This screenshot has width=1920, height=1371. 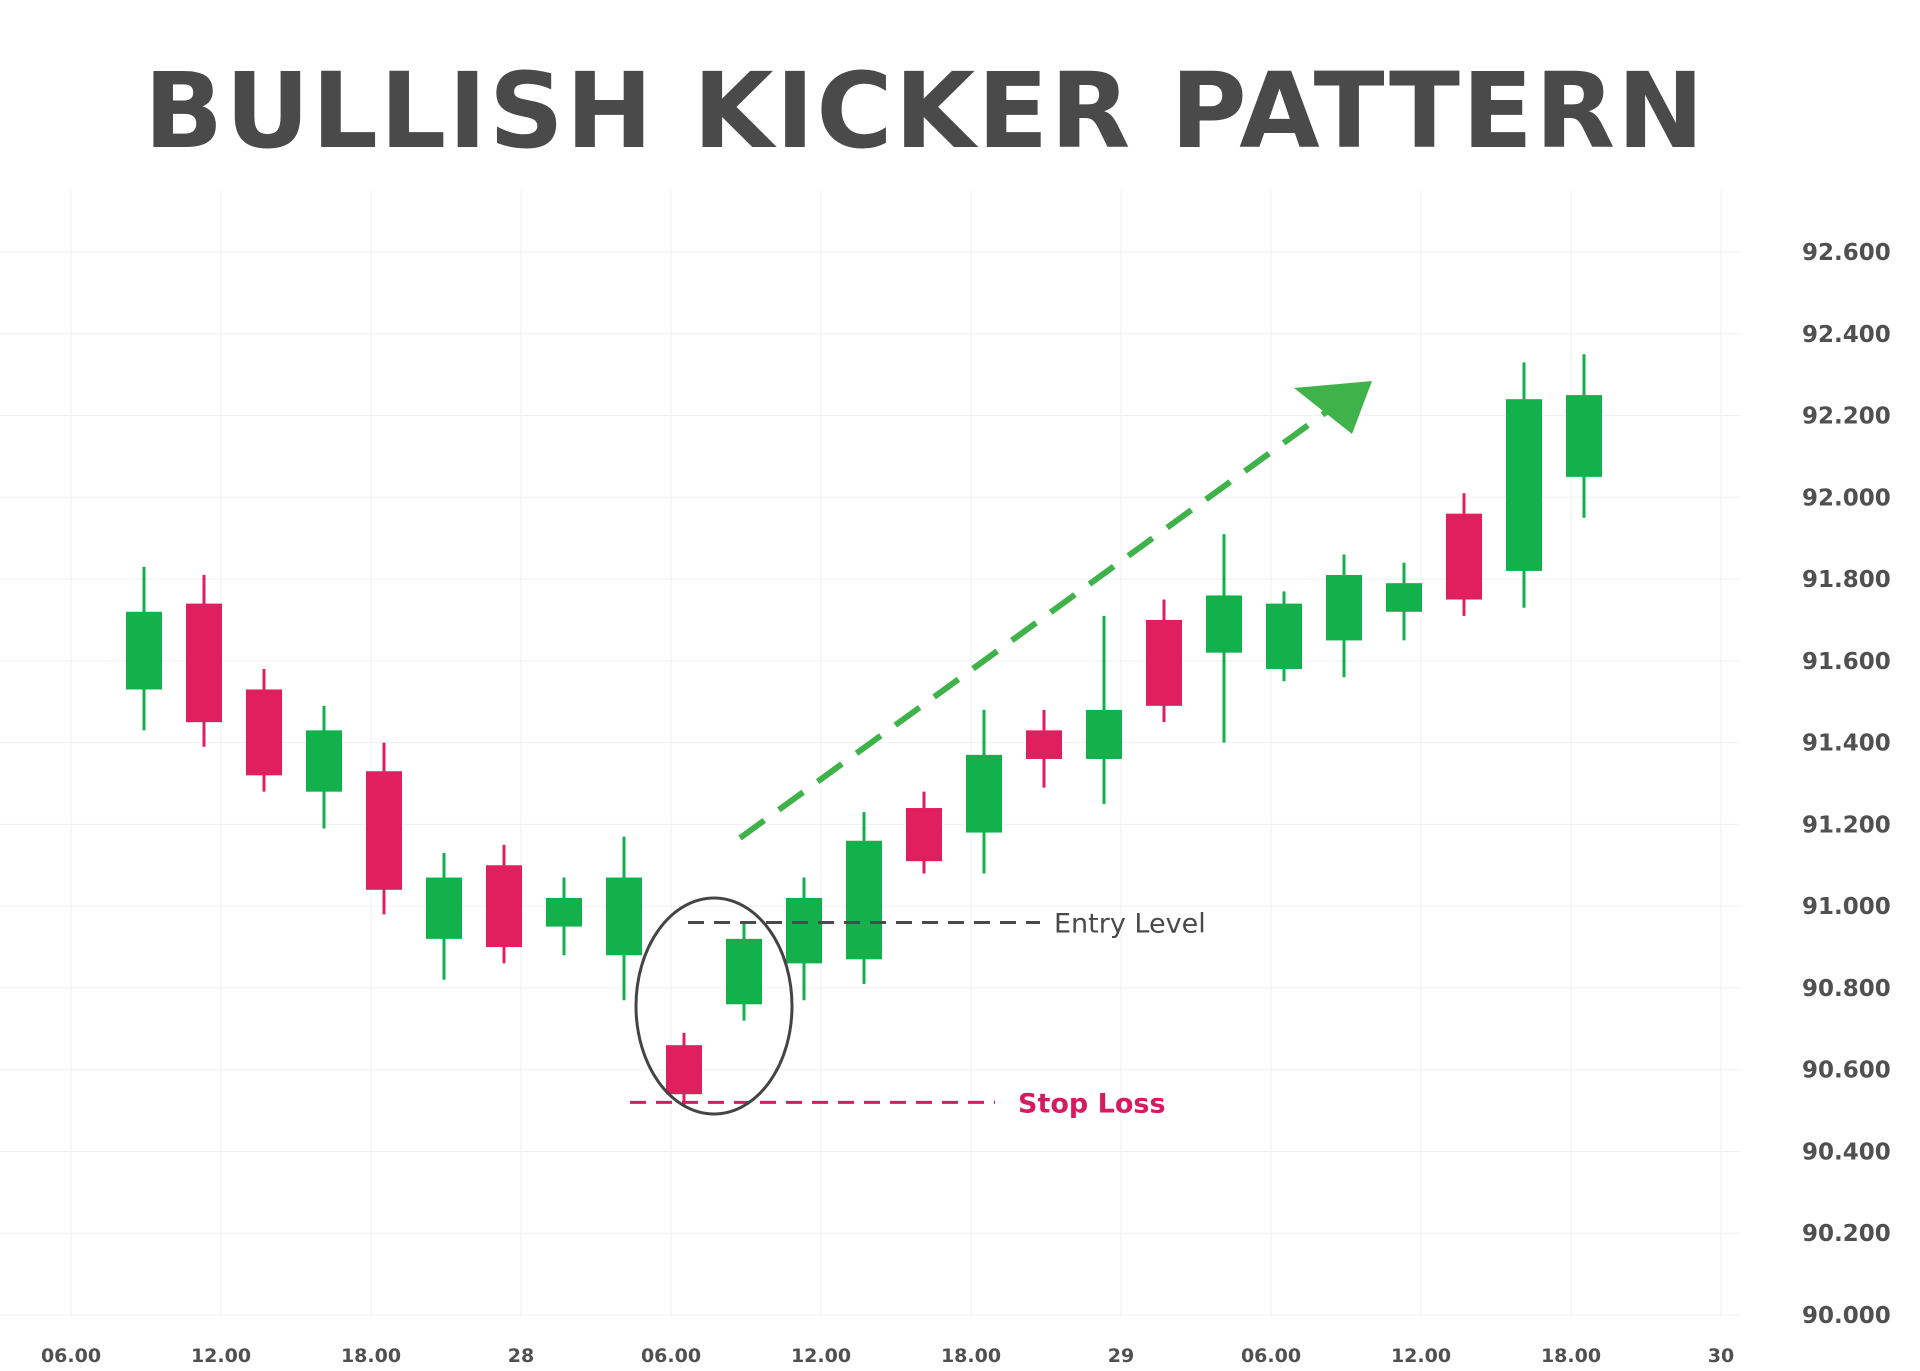 I want to click on y-tick-label: 90.600, so click(x=1846, y=1071).